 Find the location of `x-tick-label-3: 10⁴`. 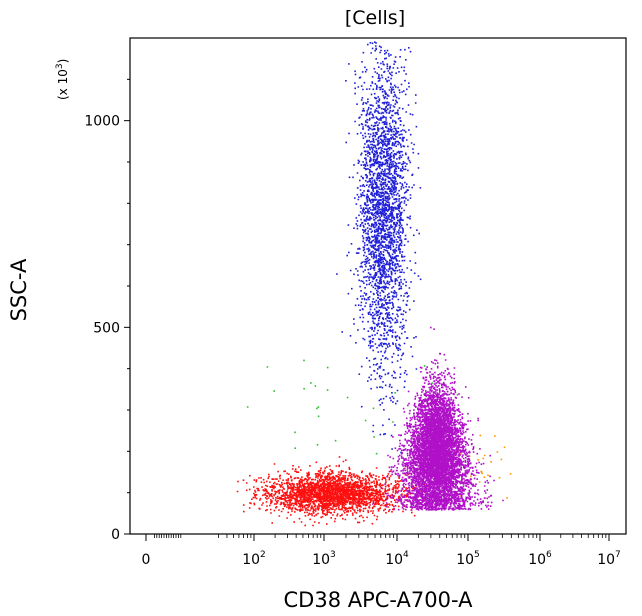

x-tick-label-3: 10⁴ is located at coordinates (397, 559).